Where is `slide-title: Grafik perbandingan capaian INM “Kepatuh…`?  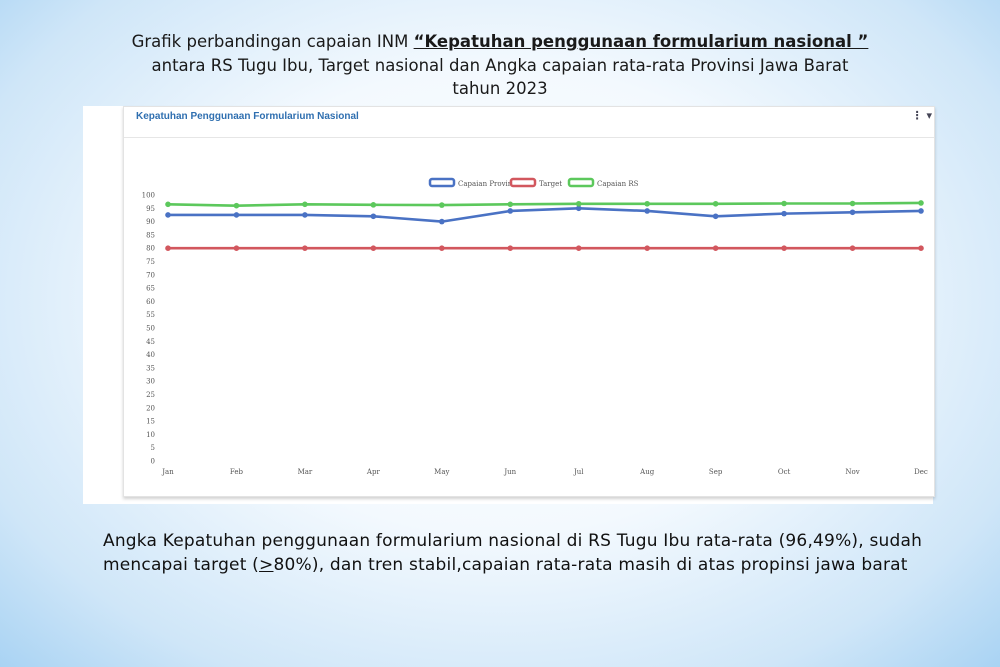 slide-title: Grafik perbandingan capaian INM “Kepatuh… is located at coordinates (500, 65).